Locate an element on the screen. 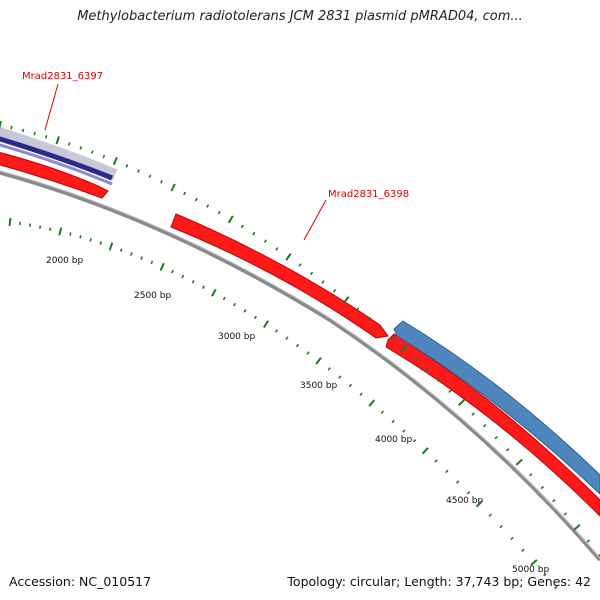  tick-label-3000: 3000 bp is located at coordinates (236, 337).